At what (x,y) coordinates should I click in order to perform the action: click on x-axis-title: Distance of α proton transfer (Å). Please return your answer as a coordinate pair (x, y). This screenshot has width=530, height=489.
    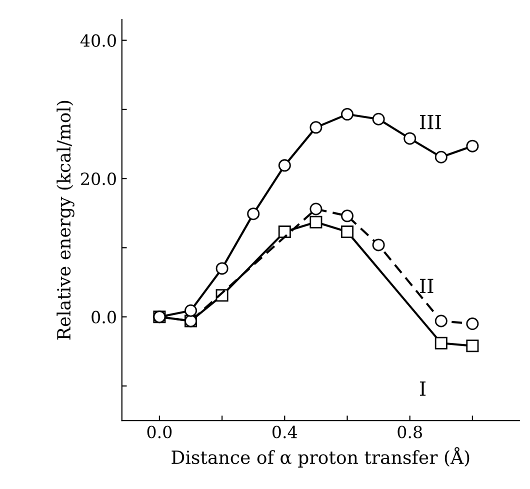
    Looking at the image, I should click on (321, 457).